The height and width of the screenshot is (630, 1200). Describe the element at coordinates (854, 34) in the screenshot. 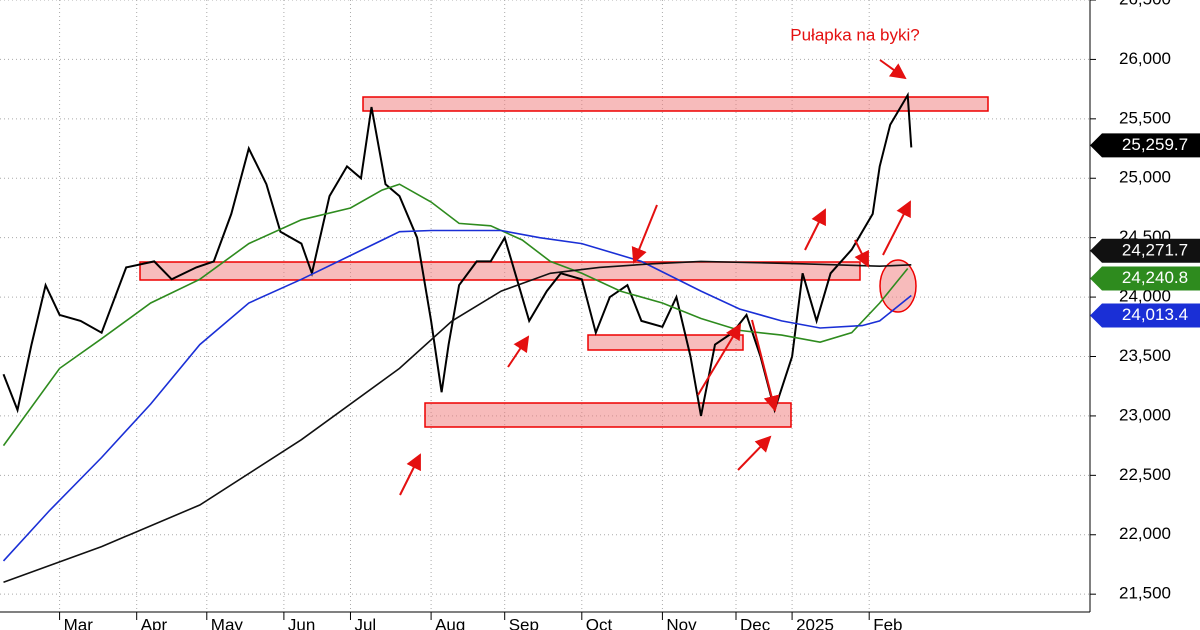

I see `annotation: Pułapka na byki?` at that location.